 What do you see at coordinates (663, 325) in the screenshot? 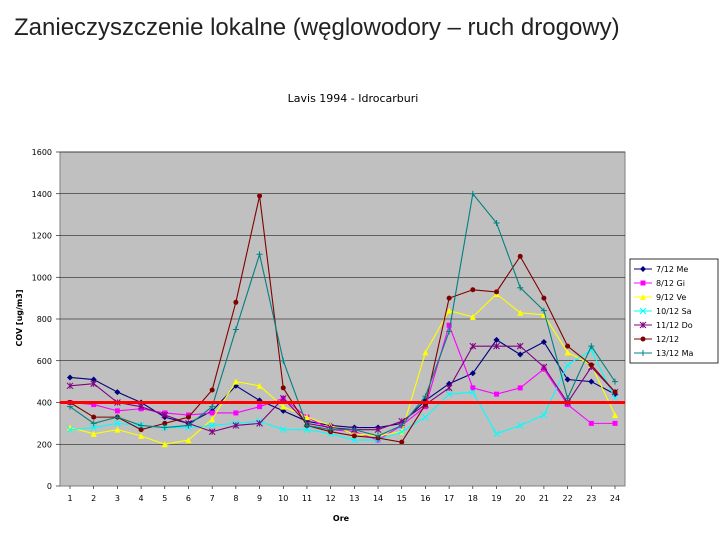
I see `legend-item: 11/12 Do` at bounding box center [663, 325].